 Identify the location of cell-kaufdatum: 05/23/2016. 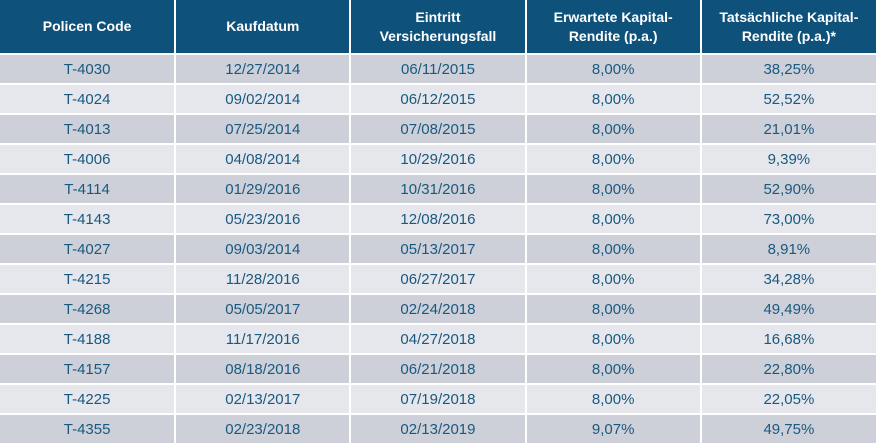
(263, 219).